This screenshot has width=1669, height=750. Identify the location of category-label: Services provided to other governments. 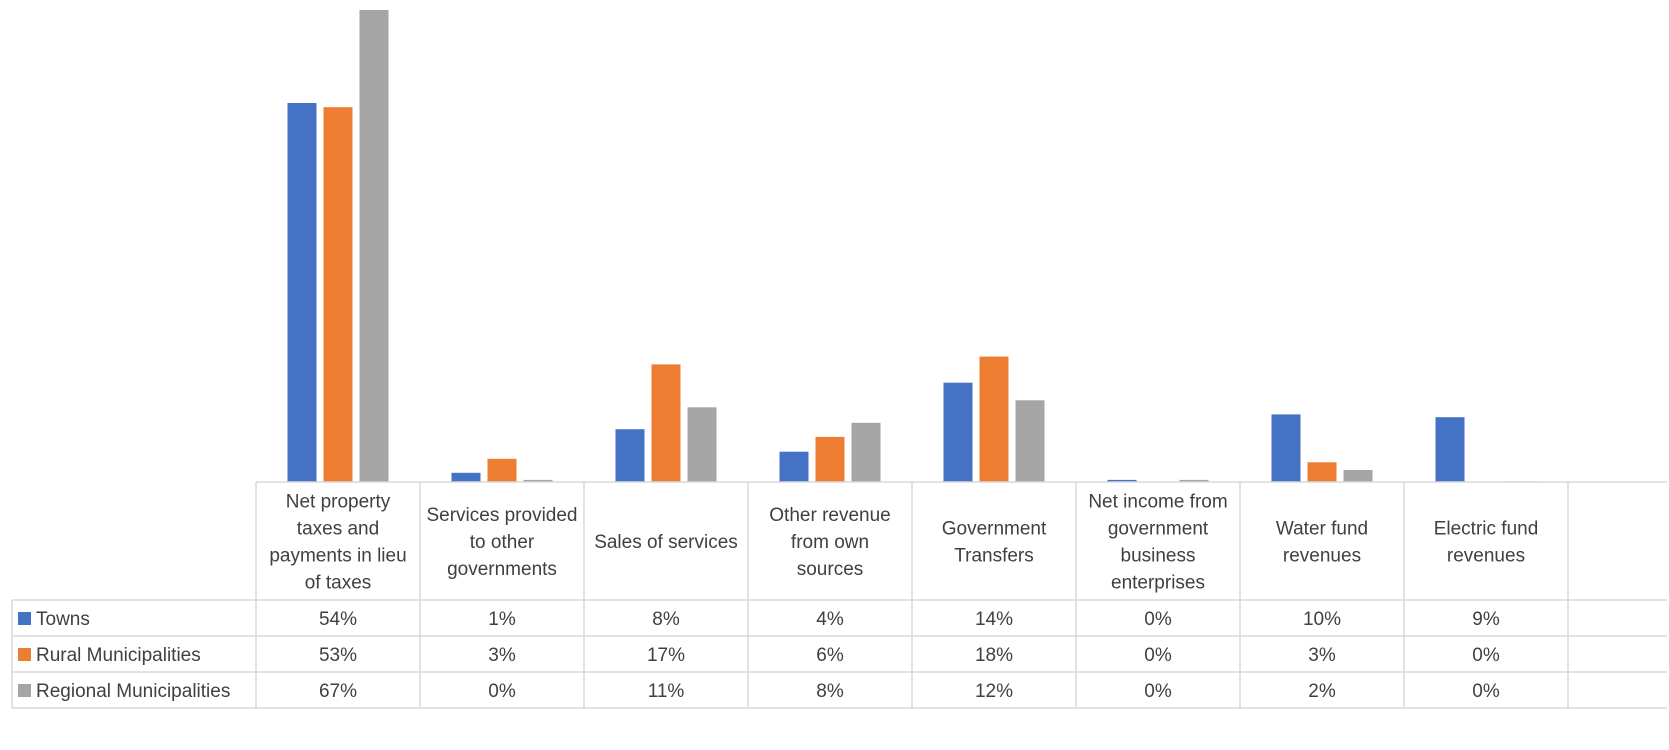
(501, 542).